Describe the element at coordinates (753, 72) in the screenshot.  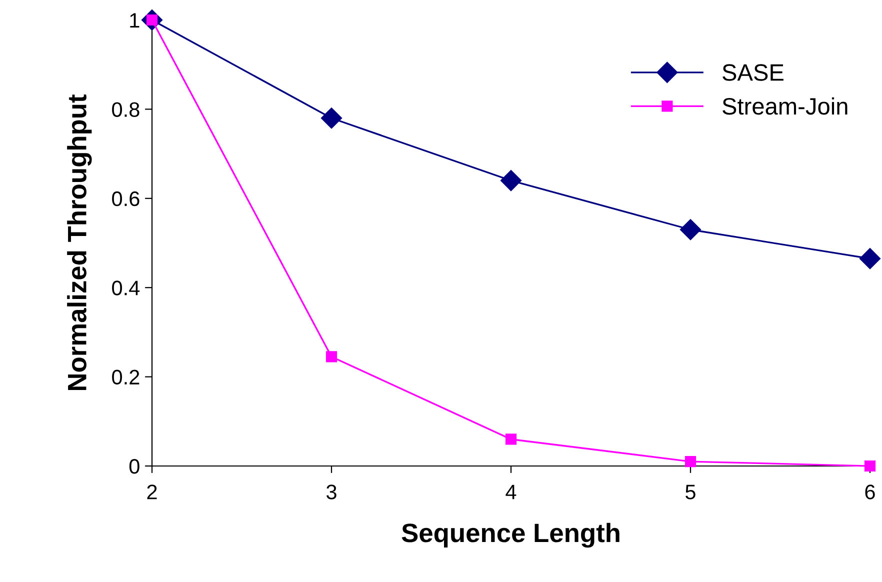
I see `legend-label: SASE` at that location.